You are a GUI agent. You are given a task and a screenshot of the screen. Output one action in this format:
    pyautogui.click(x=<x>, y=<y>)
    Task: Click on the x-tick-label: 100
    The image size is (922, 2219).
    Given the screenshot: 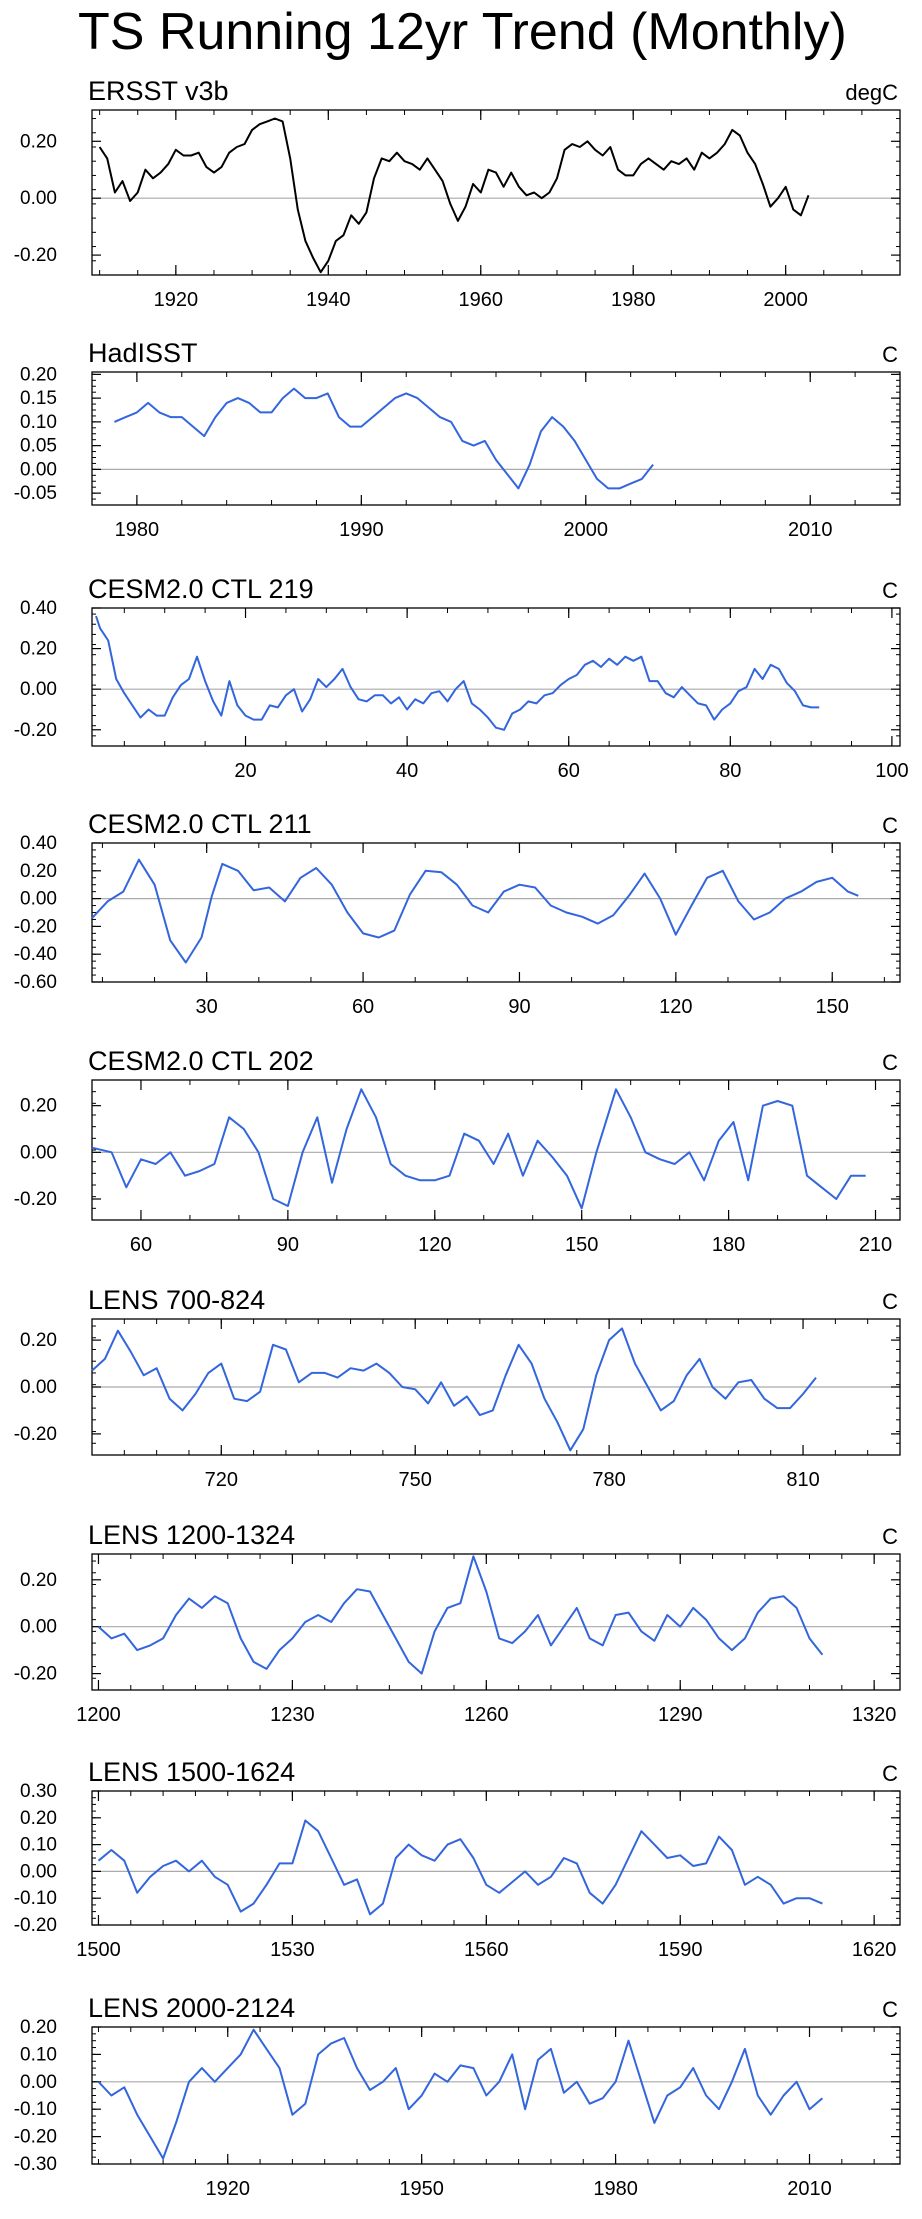 What is the action you would take?
    pyautogui.click(x=891, y=771)
    